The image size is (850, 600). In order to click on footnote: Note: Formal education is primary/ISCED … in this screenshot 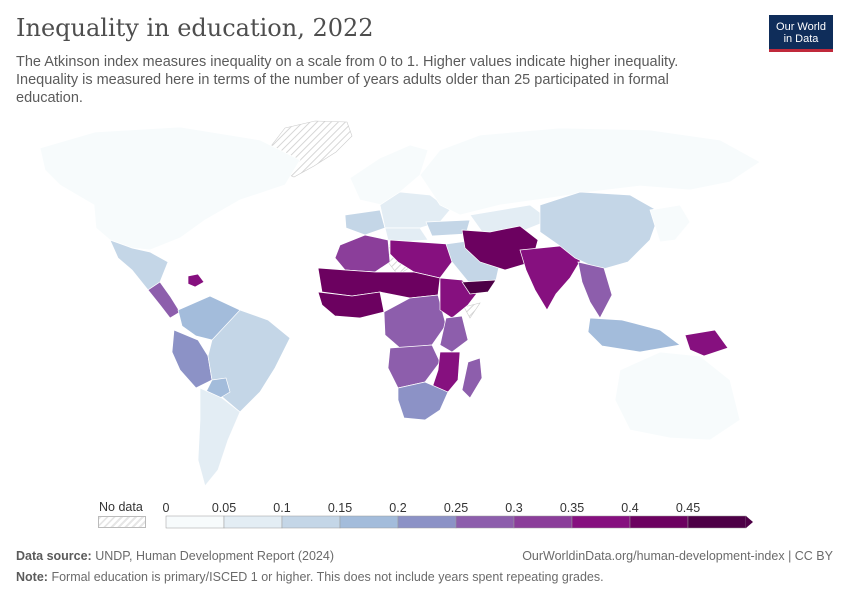, I will do `click(310, 577)`.